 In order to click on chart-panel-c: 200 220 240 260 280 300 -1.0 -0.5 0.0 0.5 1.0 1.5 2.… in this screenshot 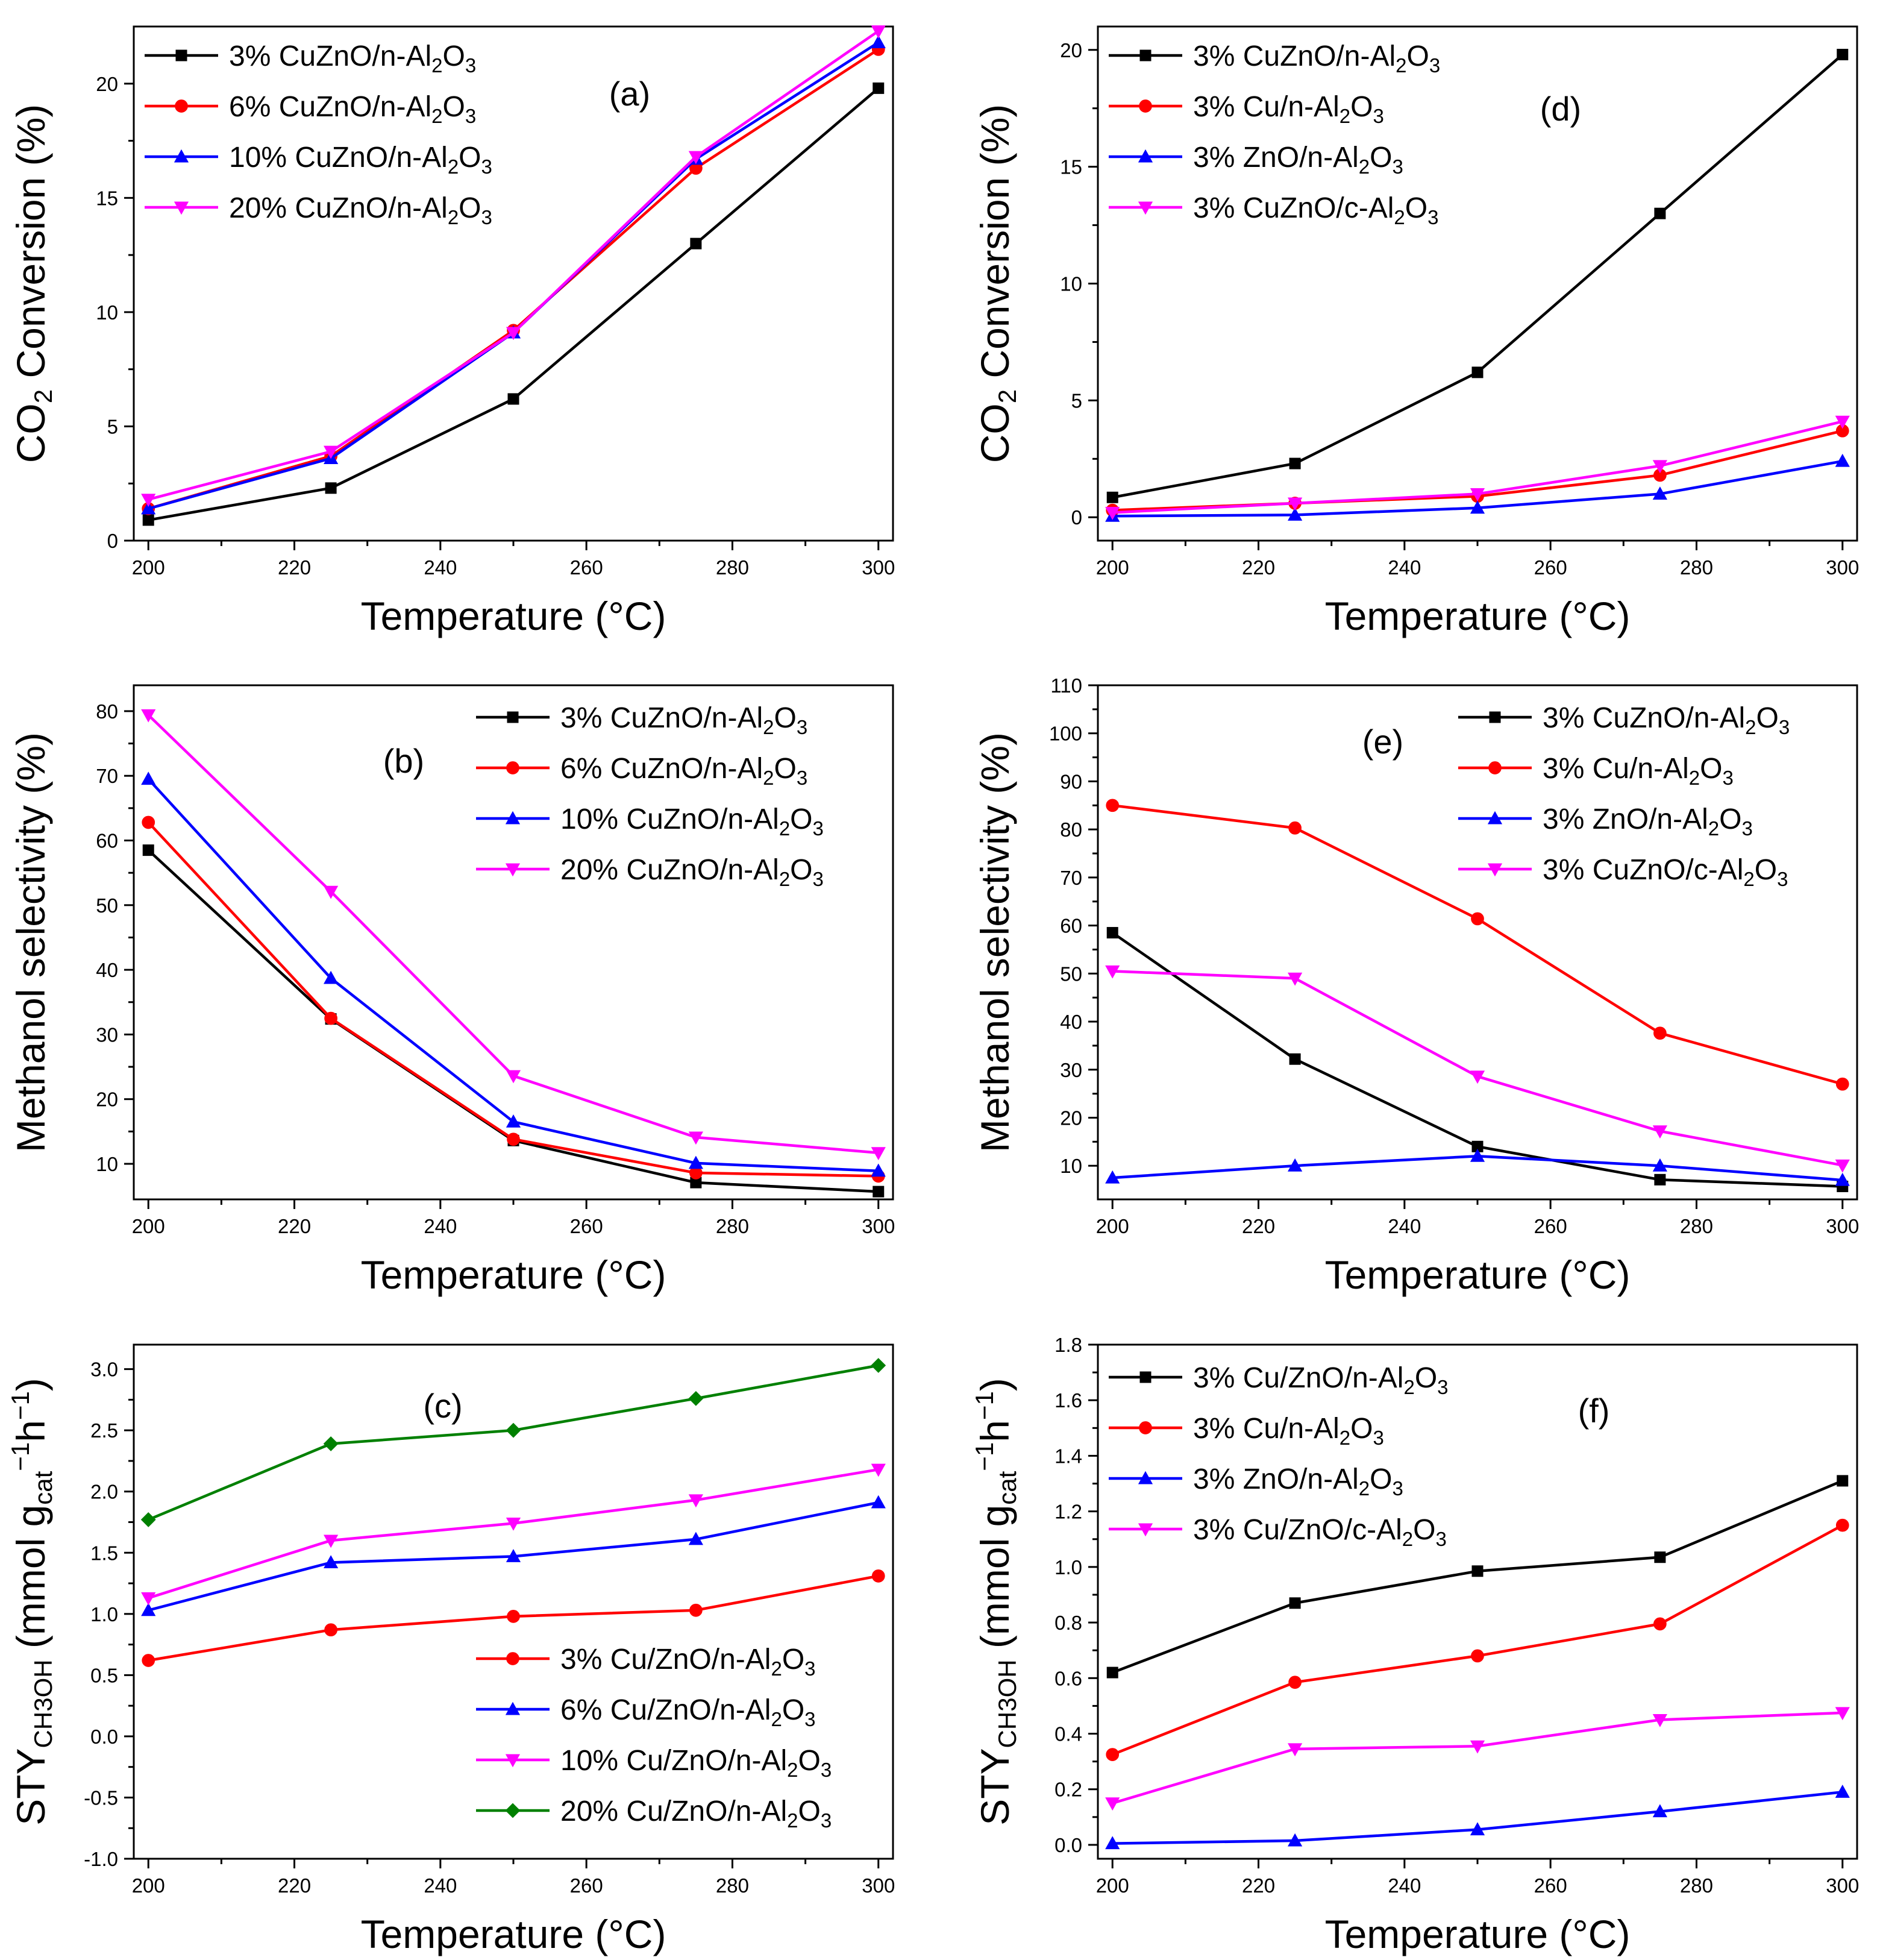, I will do `click(450, 1649)`.